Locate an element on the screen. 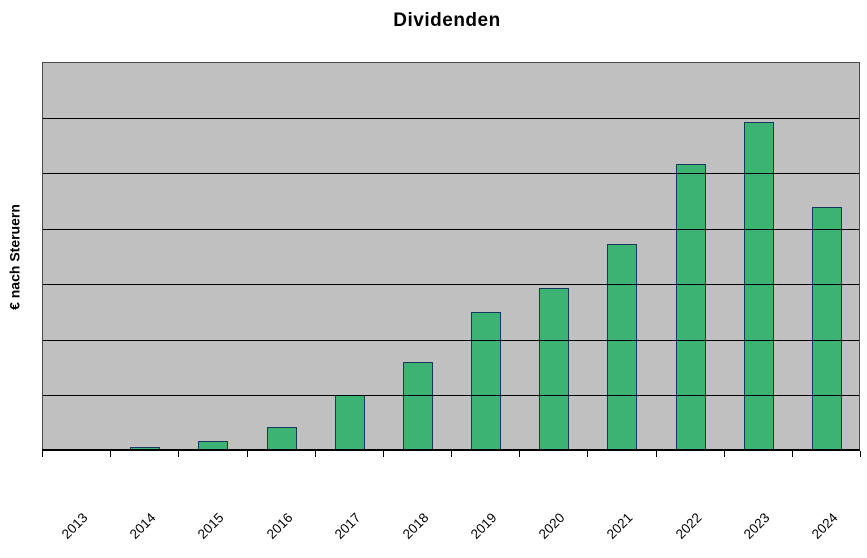  bar-2017 is located at coordinates (350, 422).